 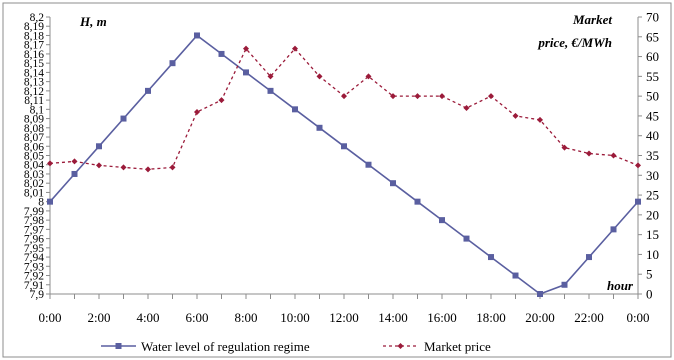 What do you see at coordinates (652, 135) in the screenshot?
I see `right-y-tick-label: 40` at bounding box center [652, 135].